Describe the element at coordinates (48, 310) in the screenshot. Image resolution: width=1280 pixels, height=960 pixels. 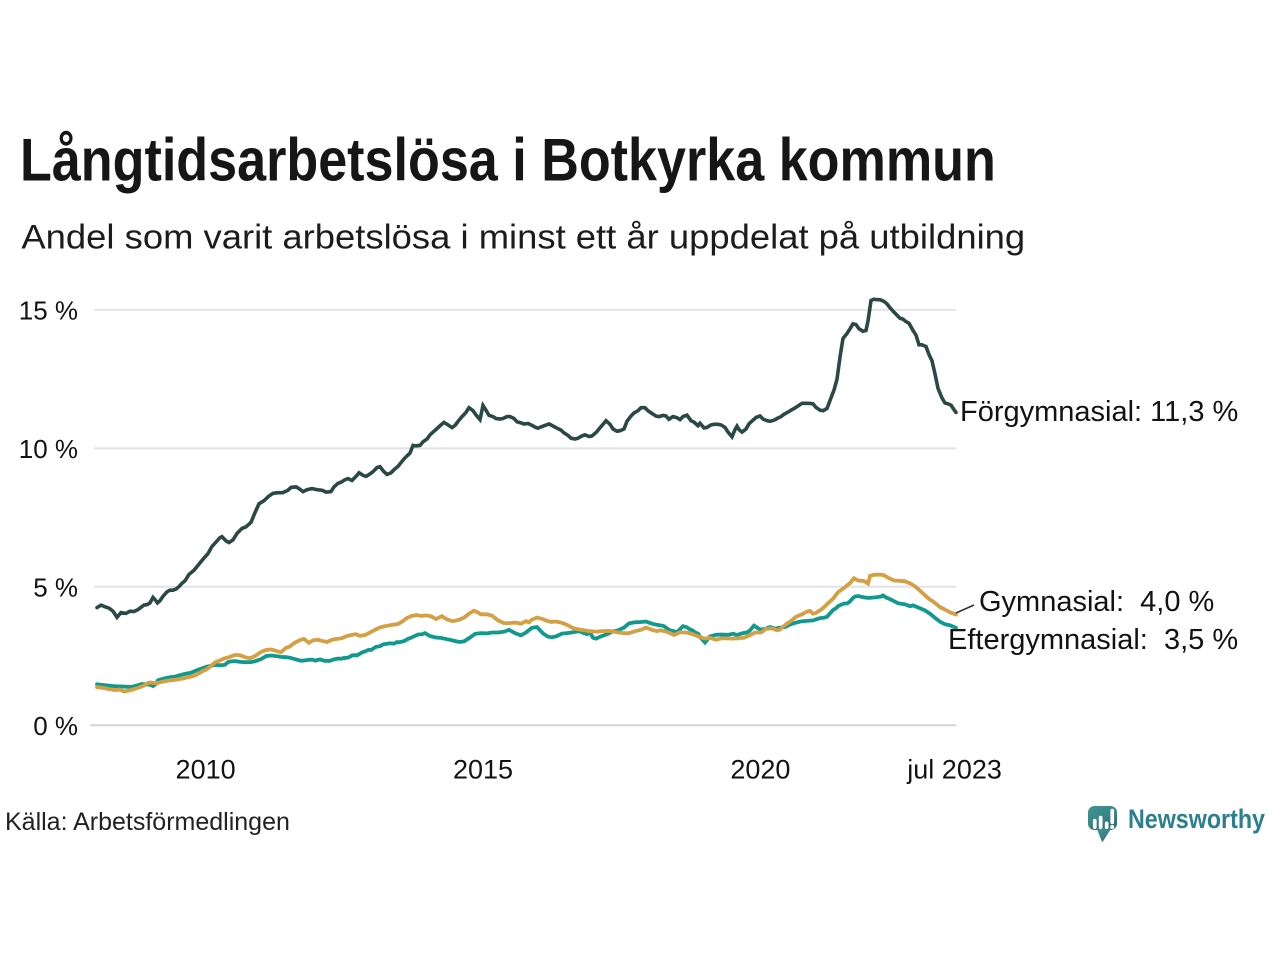
I see `svg-text: 15 %` at that location.